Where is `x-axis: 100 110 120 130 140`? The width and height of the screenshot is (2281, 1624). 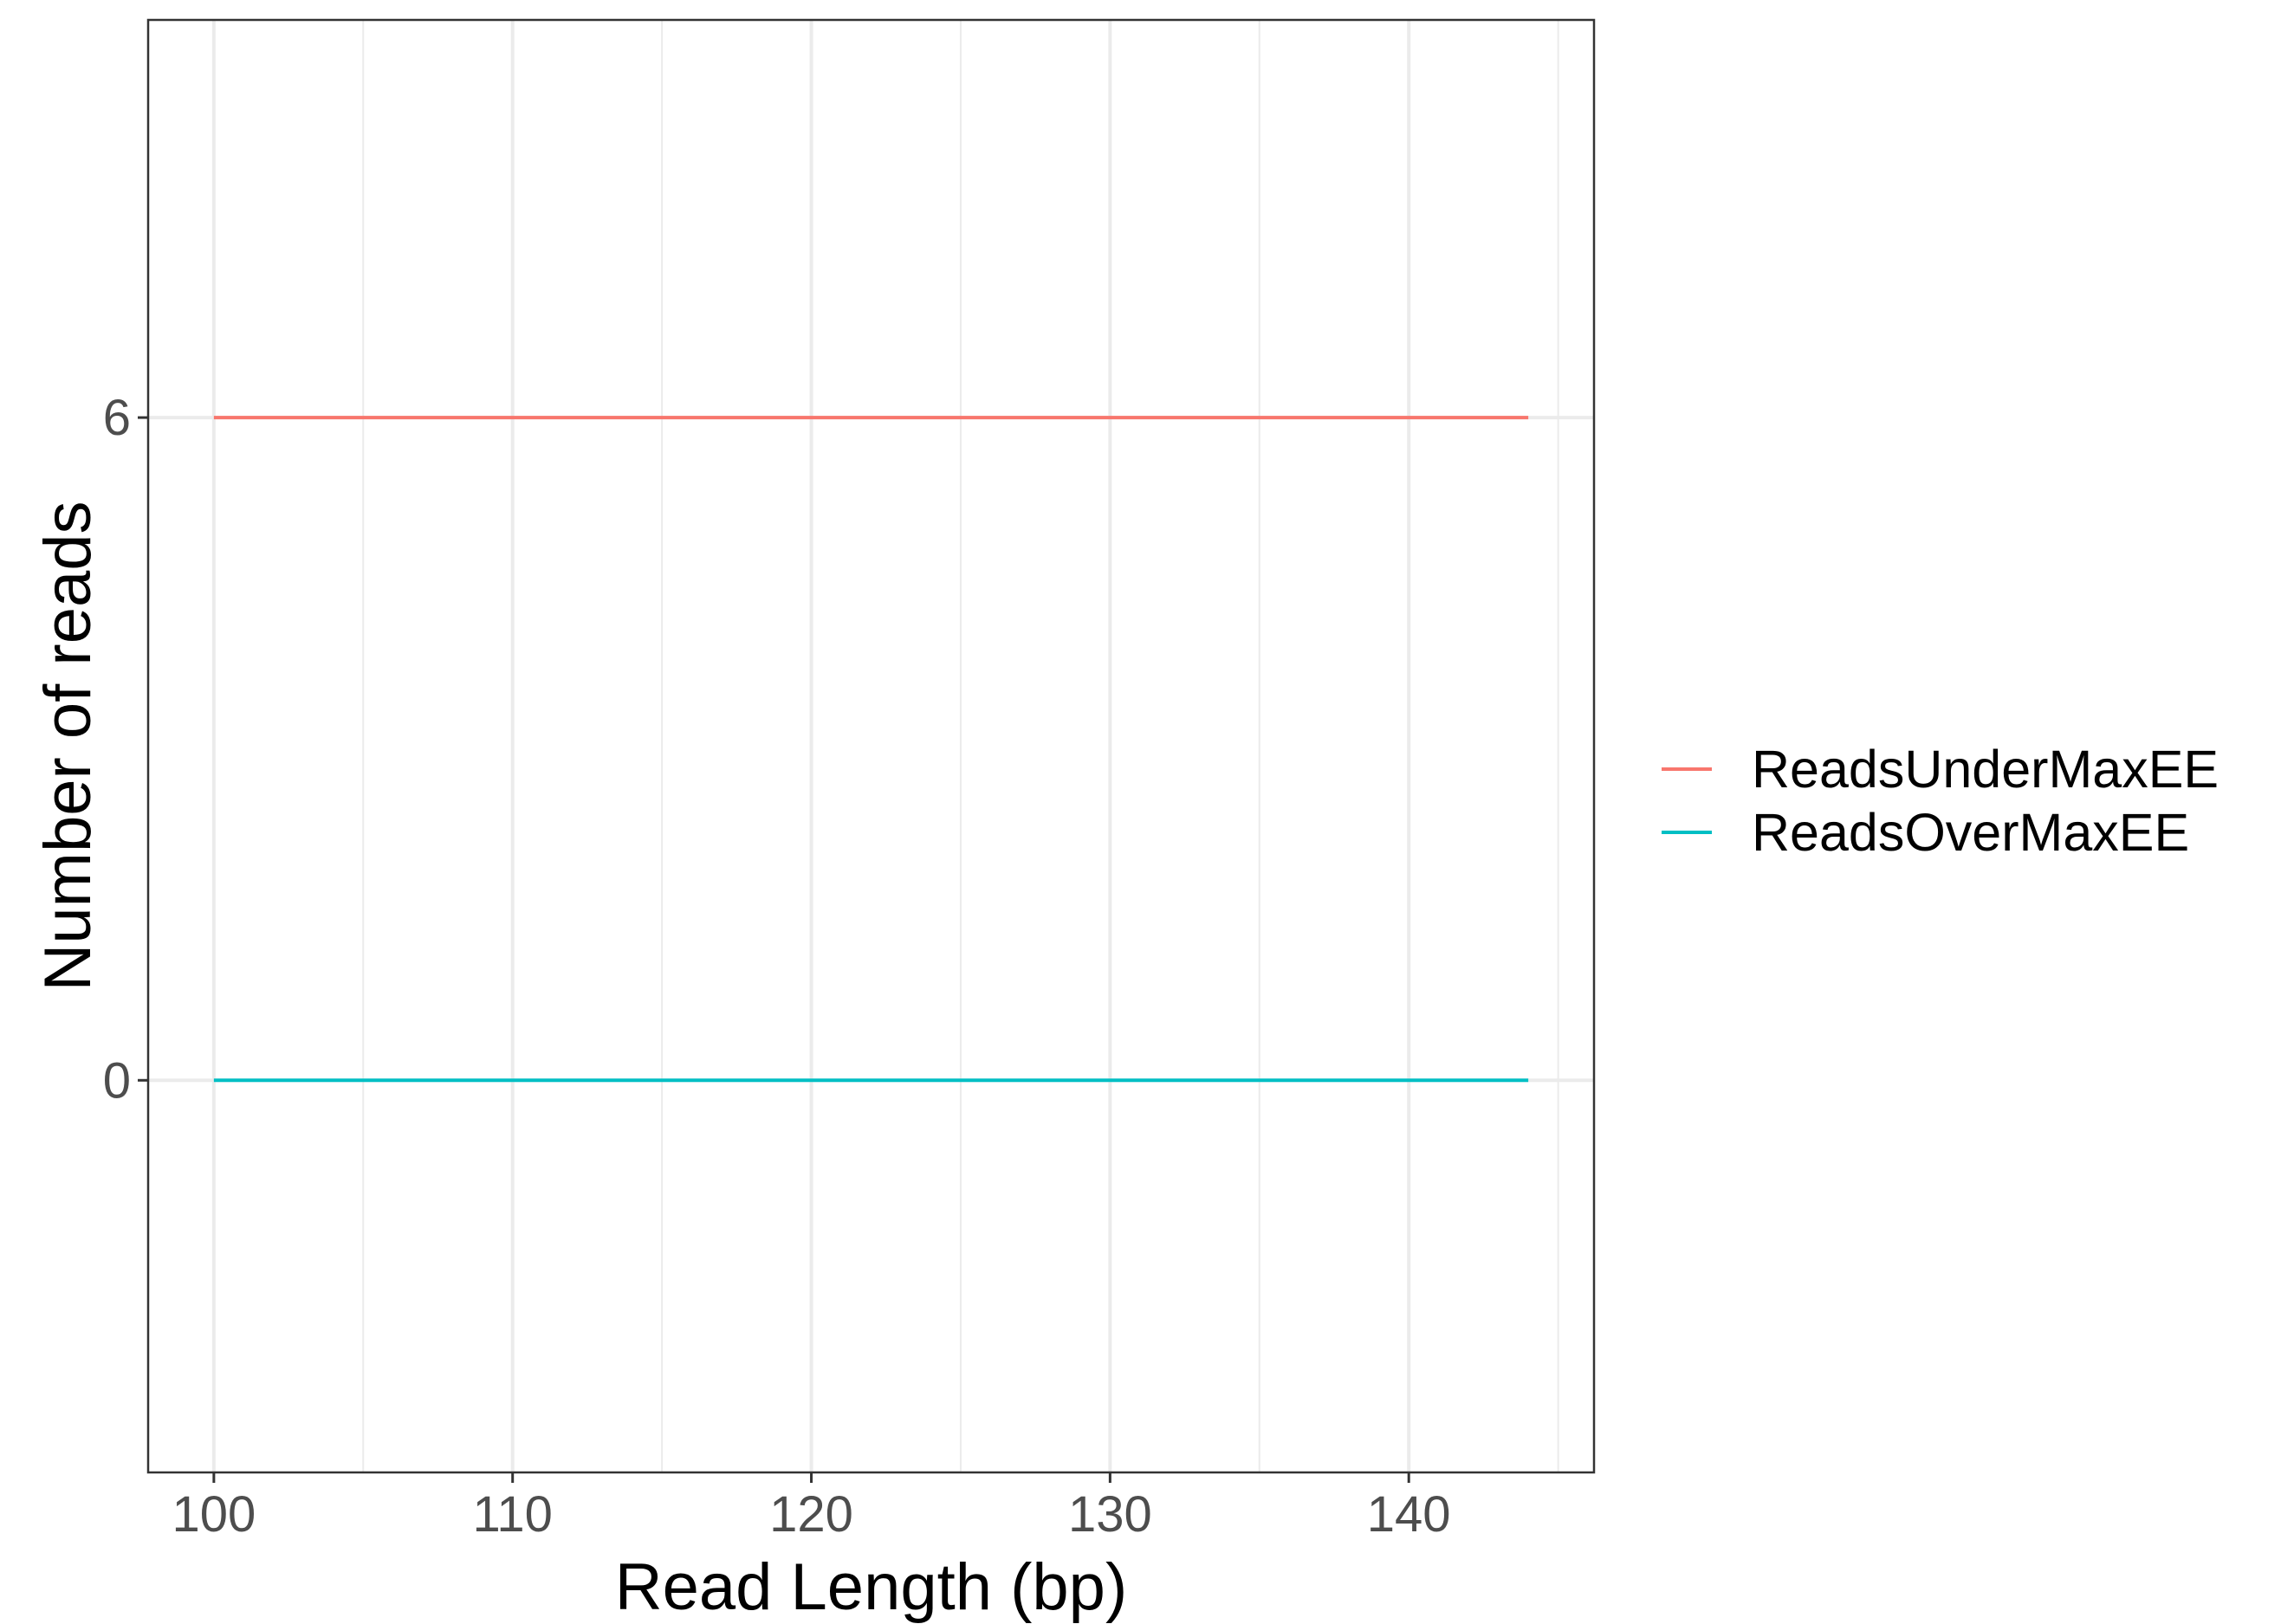
x-axis: 100 110 120 130 140 is located at coordinates (811, 1507).